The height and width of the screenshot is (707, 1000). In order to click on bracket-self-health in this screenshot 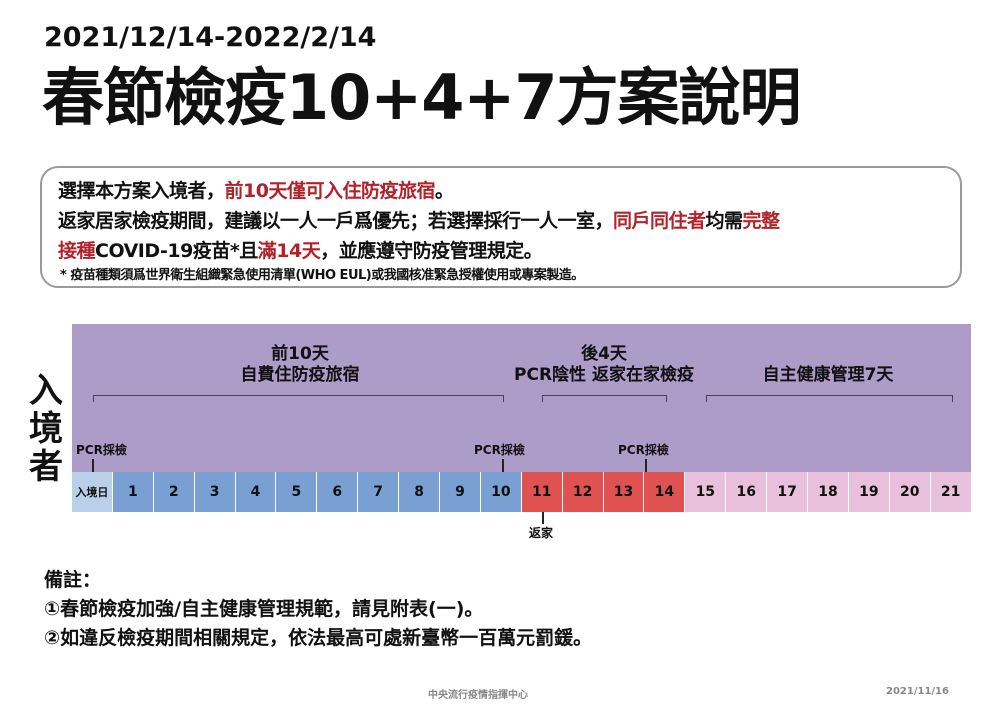, I will do `click(829, 398)`.